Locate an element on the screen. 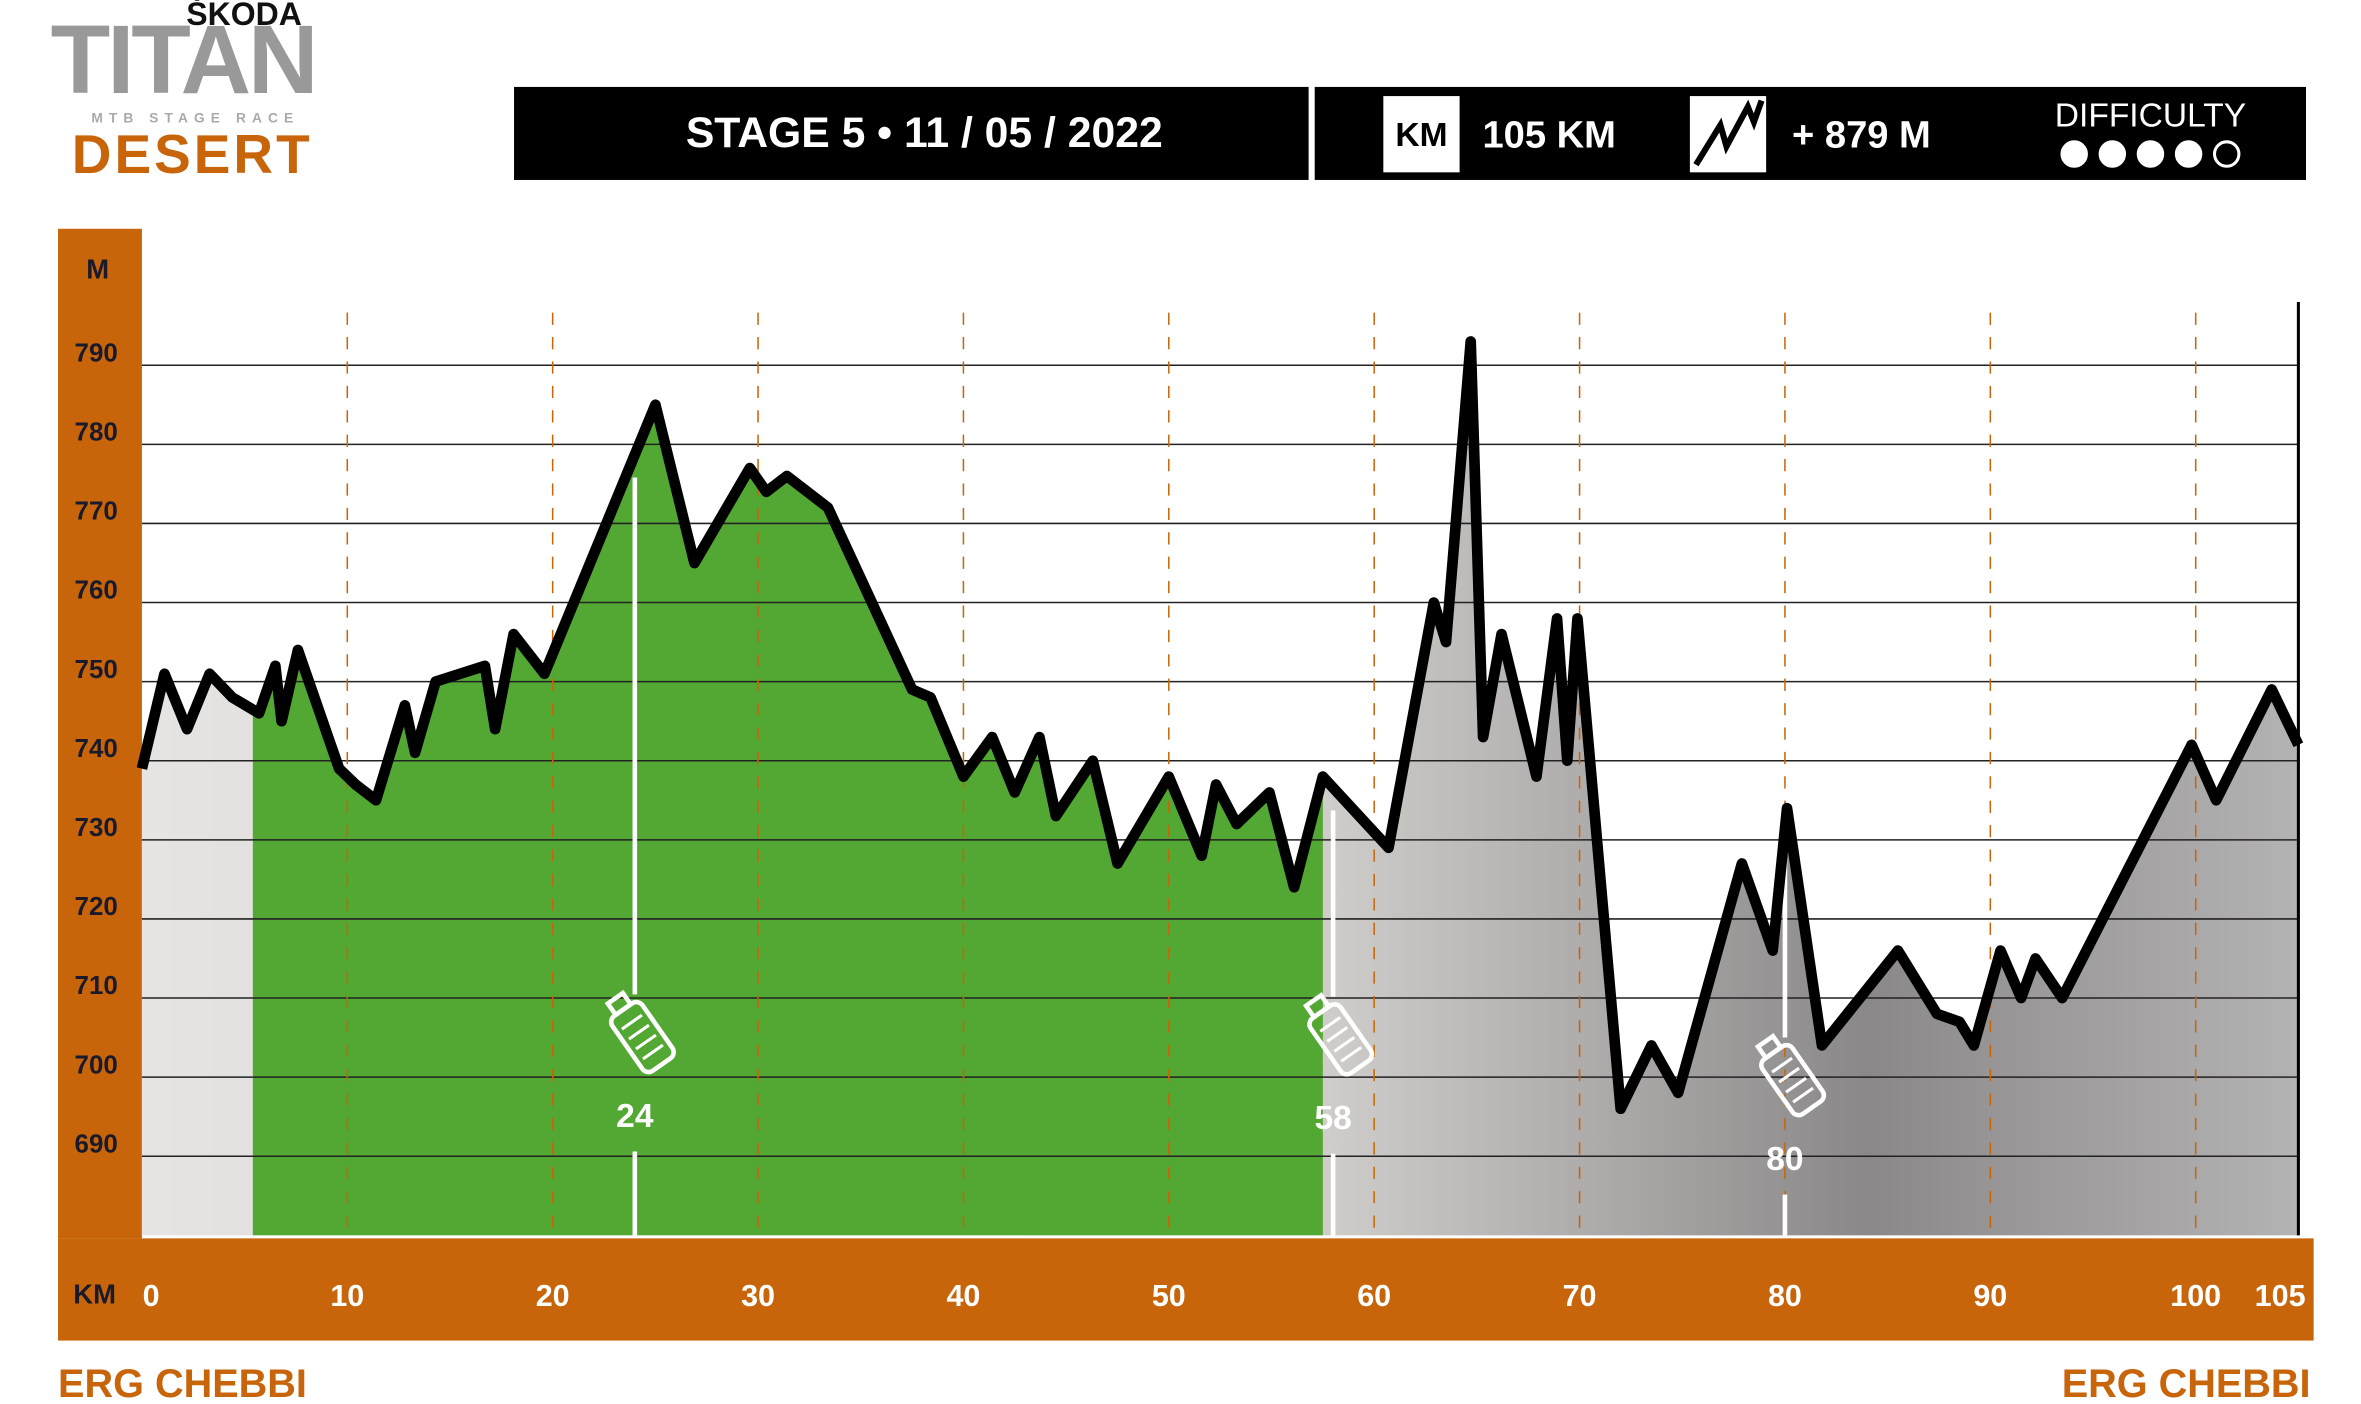  difficulty-dots is located at coordinates (2150, 154).